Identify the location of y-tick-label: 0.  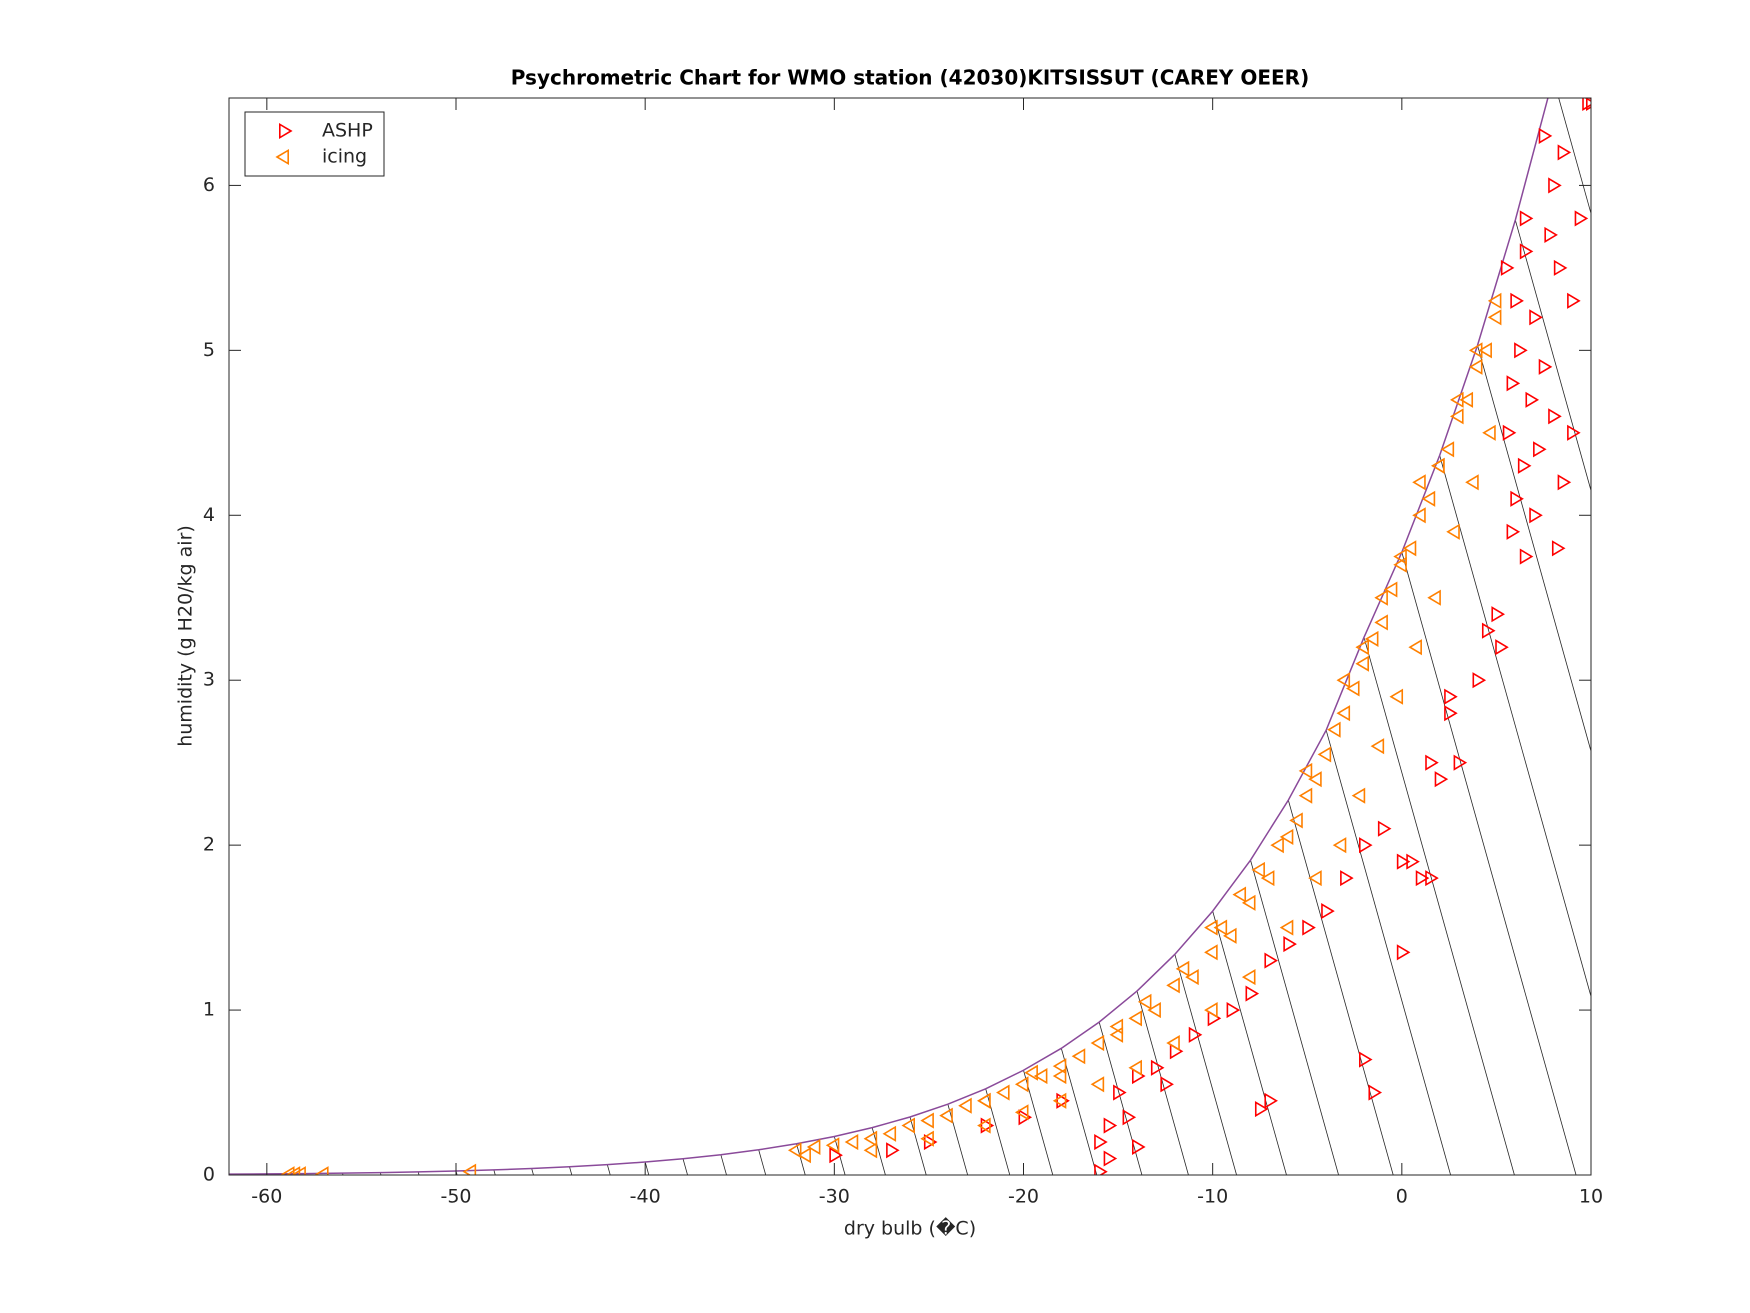
(209, 1175).